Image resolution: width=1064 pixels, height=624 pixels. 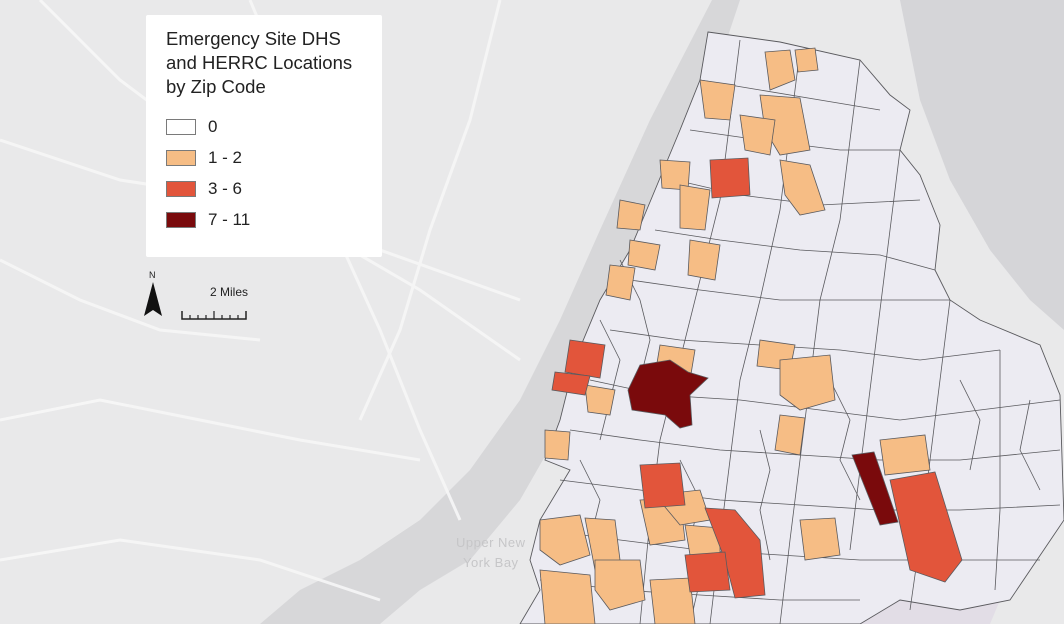 I want to click on north-arrow-icon, so click(x=153, y=299).